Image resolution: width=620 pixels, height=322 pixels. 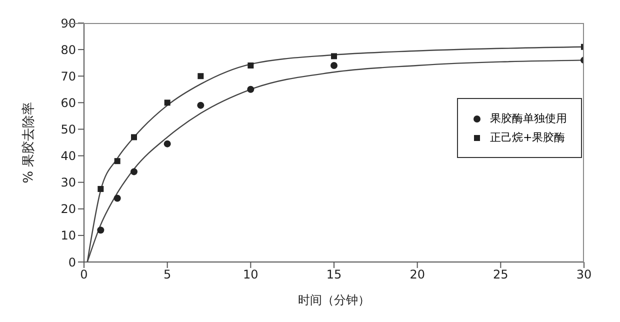 I want to click on legend-label: 果胶酶单独使用, so click(x=528, y=118).